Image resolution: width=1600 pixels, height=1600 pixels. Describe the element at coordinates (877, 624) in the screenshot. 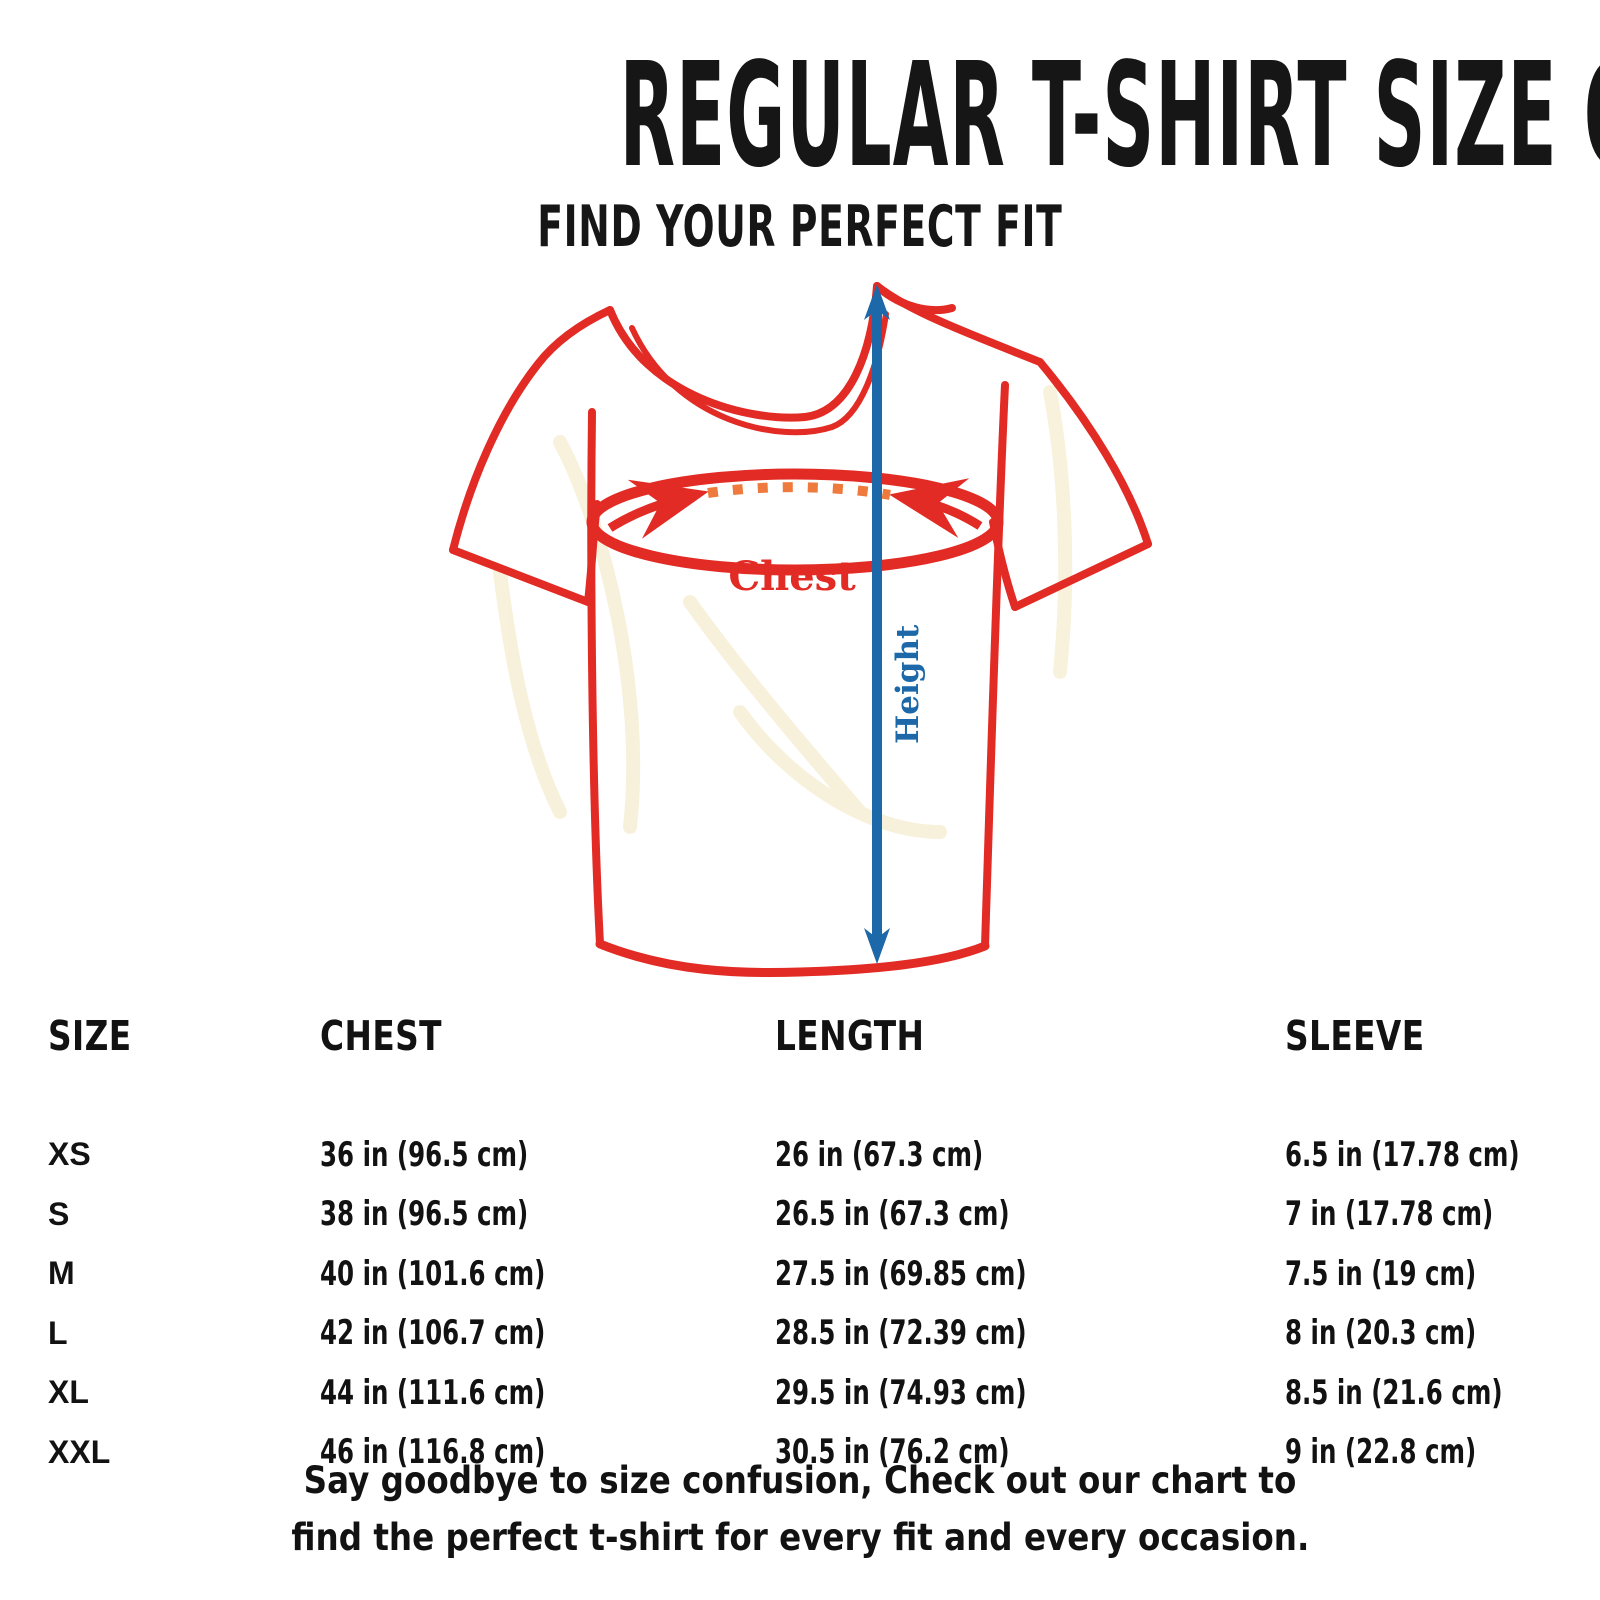

I see `height-arrow` at that location.